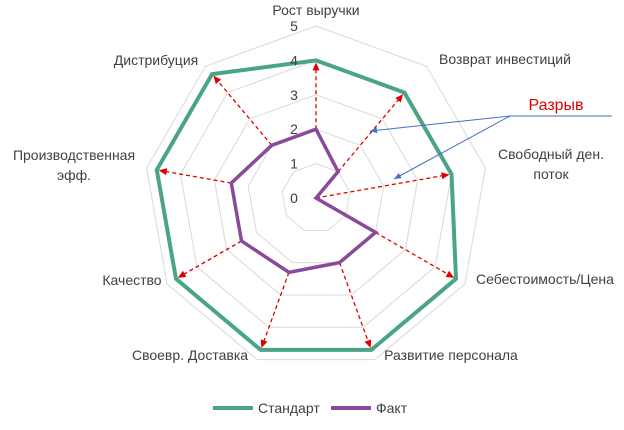 The height and width of the screenshot is (430, 624). What do you see at coordinates (190, 355) in the screenshot?
I see `category-label: Своевр. Доставка` at bounding box center [190, 355].